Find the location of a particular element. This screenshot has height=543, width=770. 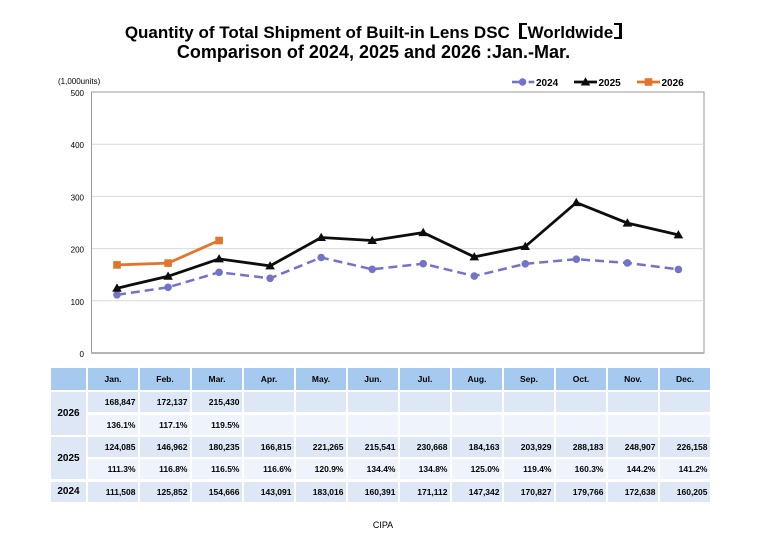

svg-text: (1,000units) is located at coordinates (79, 81).